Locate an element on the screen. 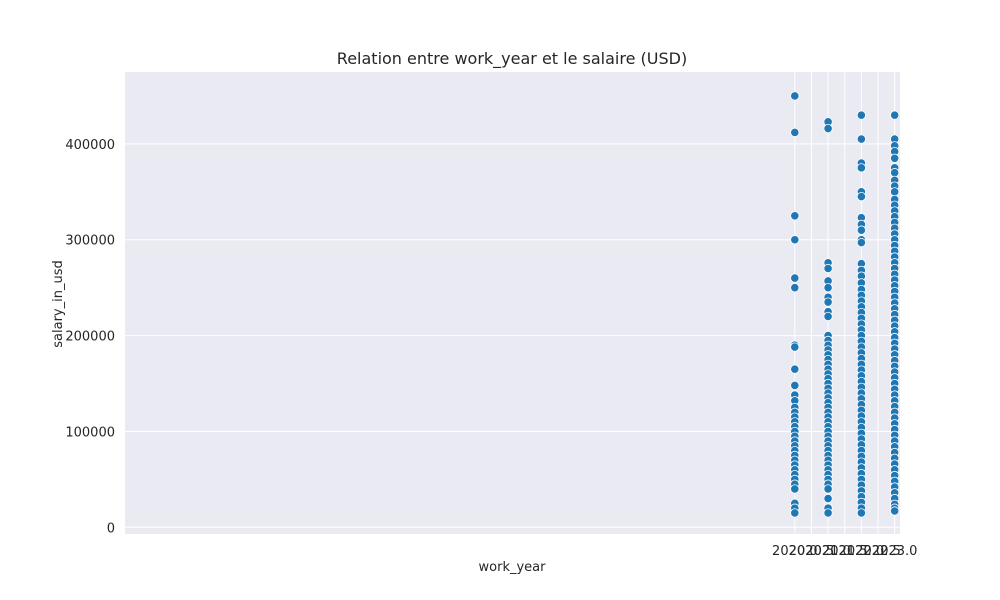  x-tick-label: 2021.5 is located at coordinates (845, 551).